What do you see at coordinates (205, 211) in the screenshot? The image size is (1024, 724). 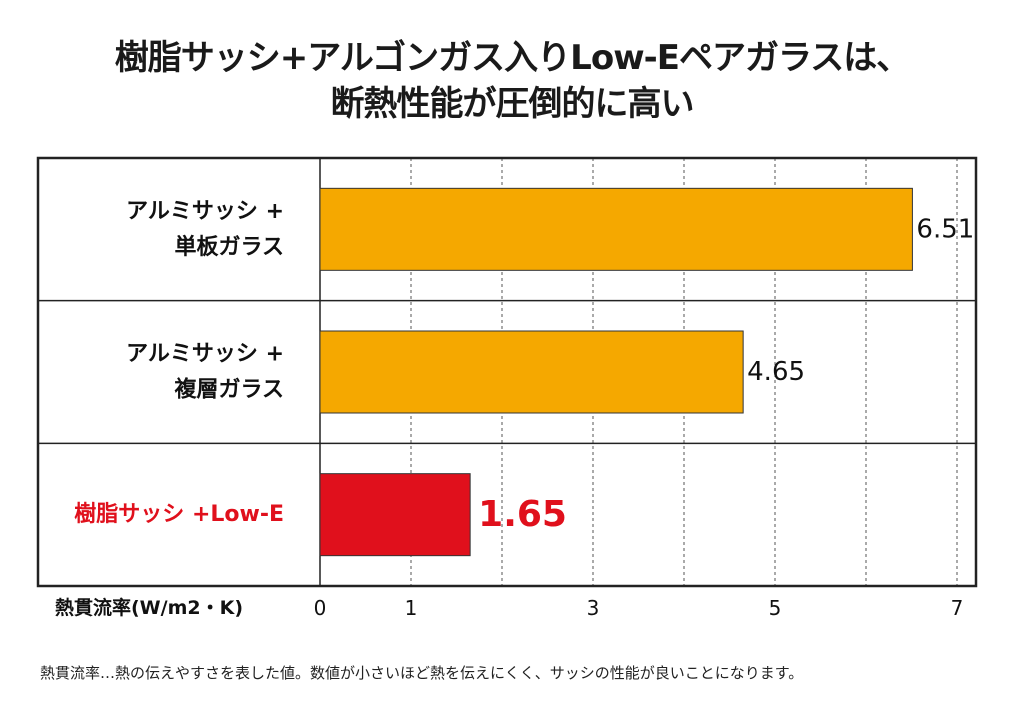 I see `category-label-1-line-1: アルミサッシ +` at bounding box center [205, 211].